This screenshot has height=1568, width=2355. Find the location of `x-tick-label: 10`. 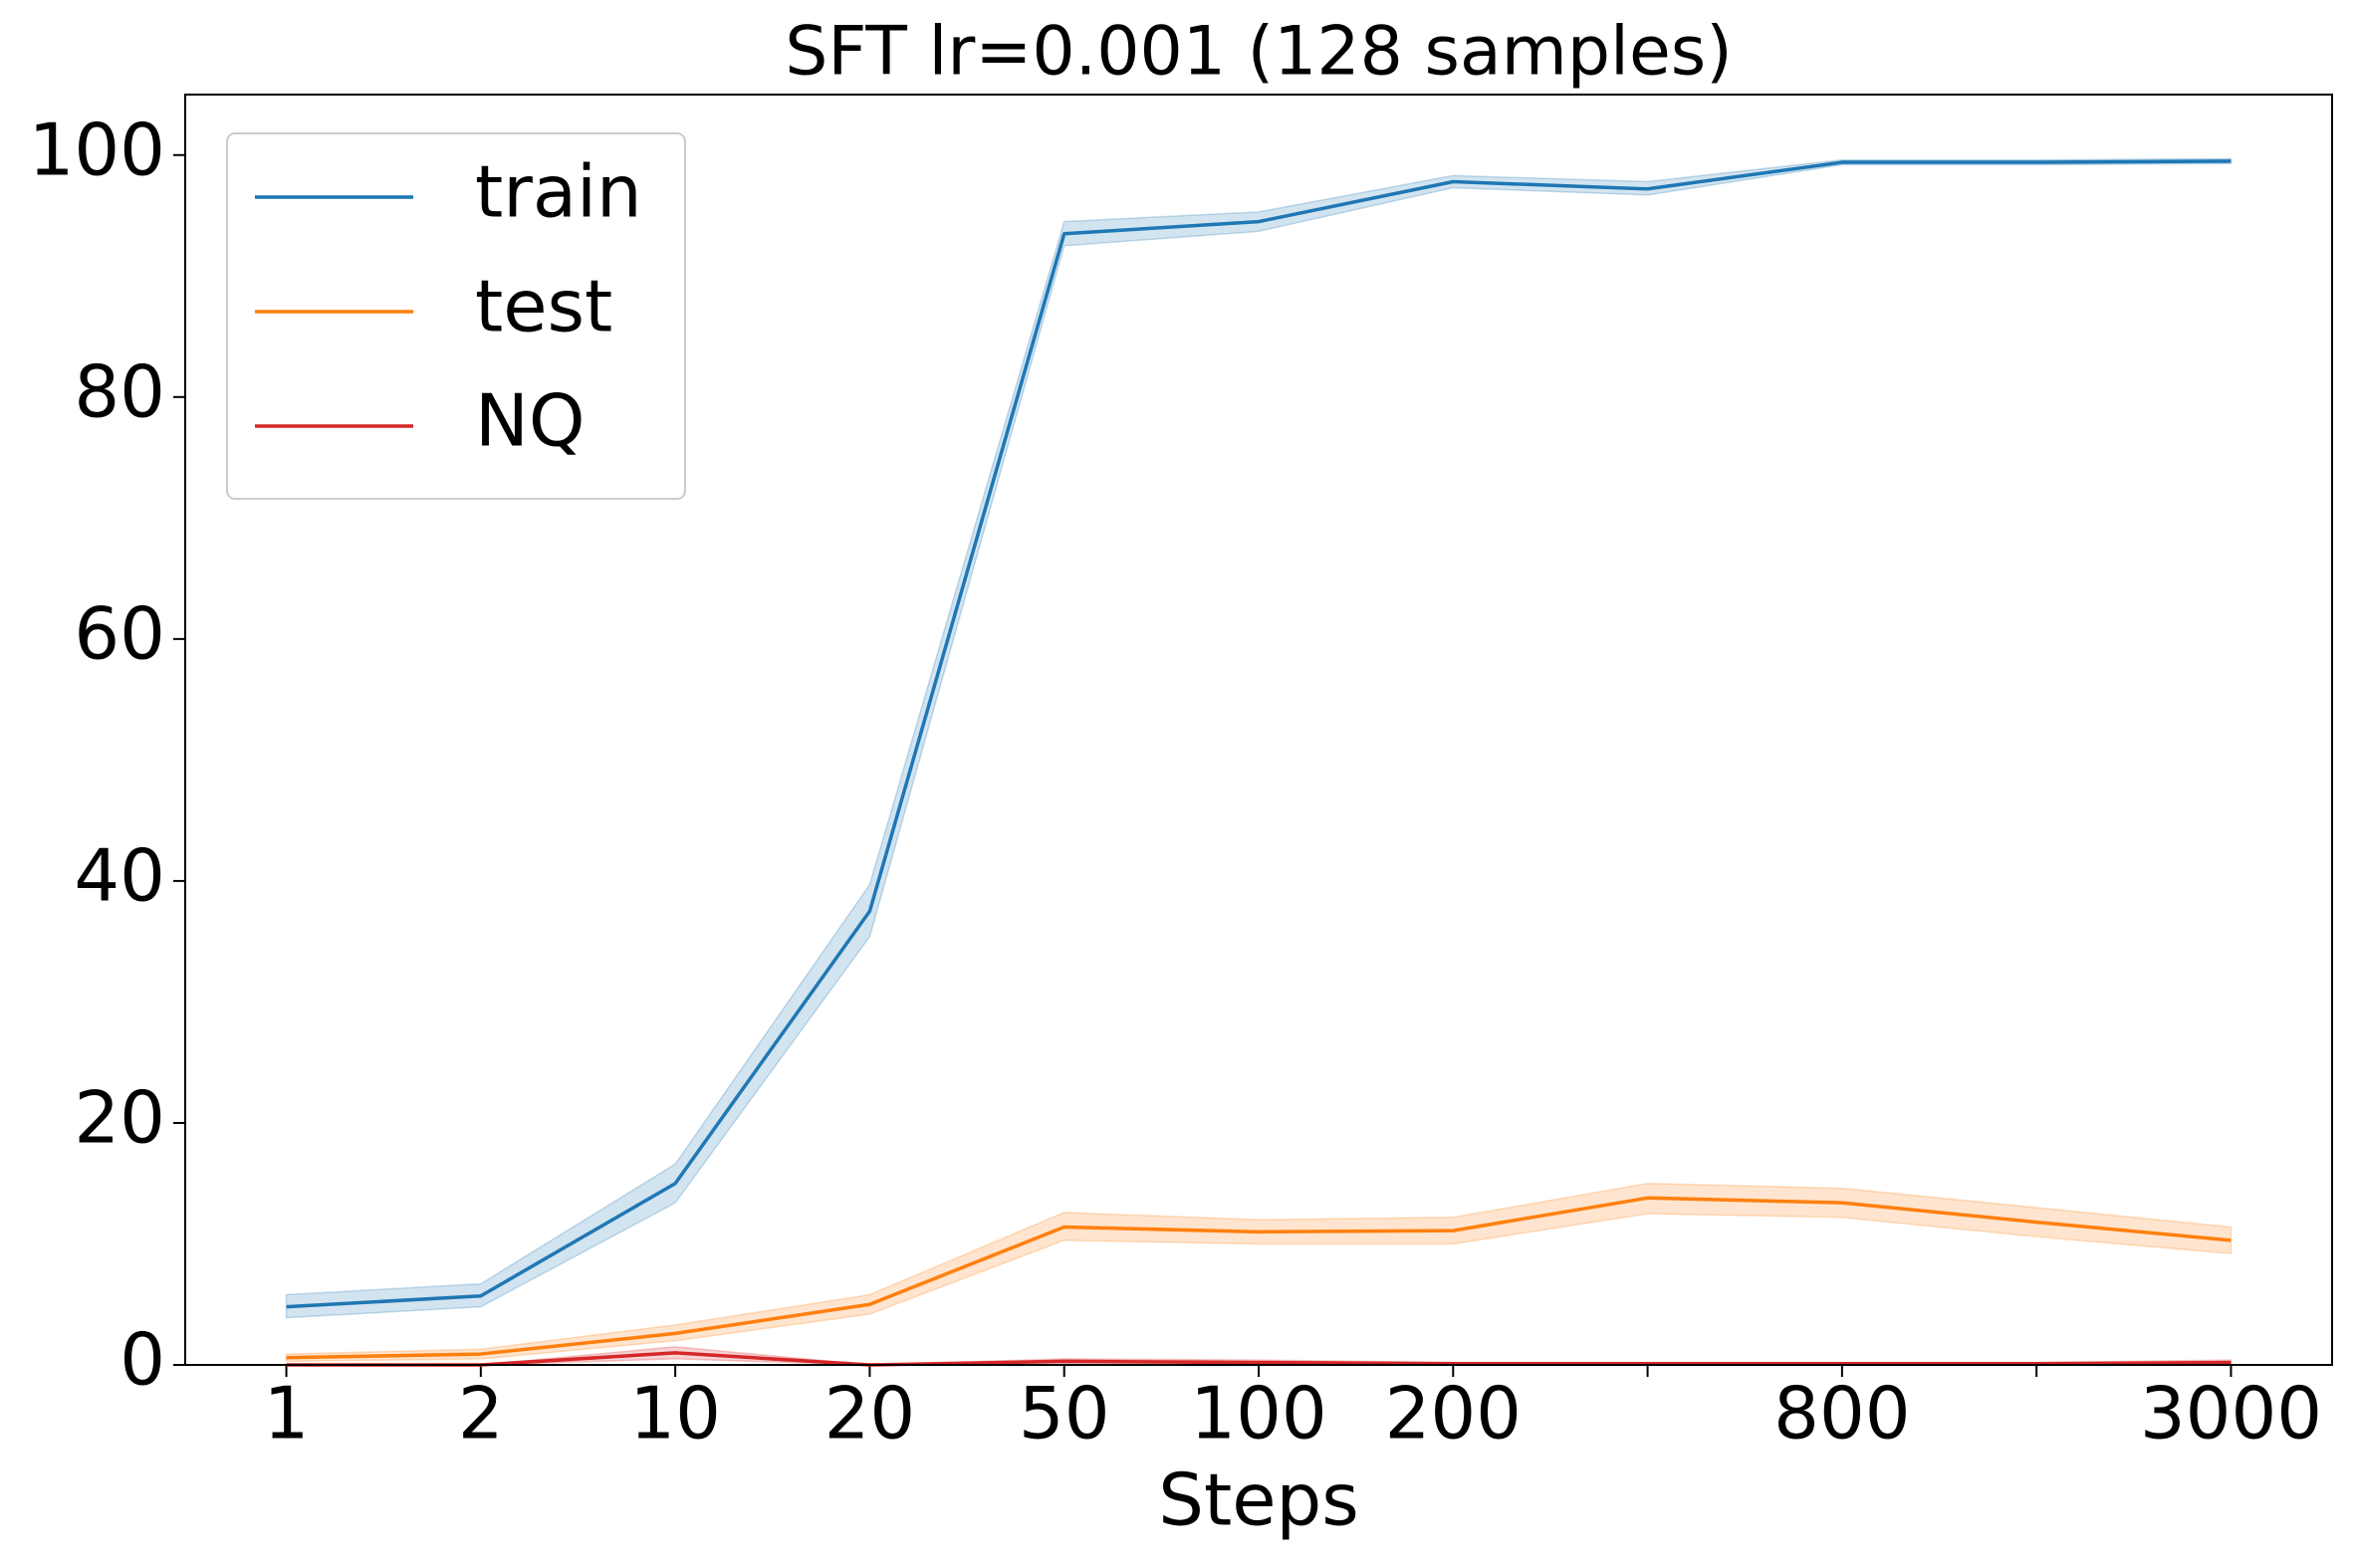

x-tick-label: 10 is located at coordinates (675, 1414).